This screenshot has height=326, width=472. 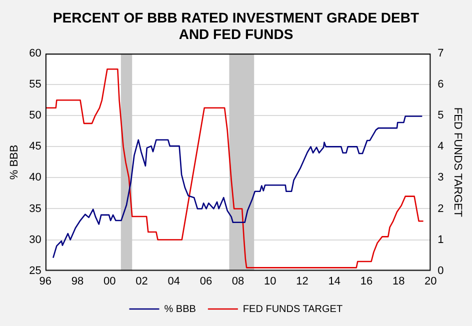 What do you see at coordinates (441, 270) in the screenshot?
I see `y2-tick-label: 0` at bounding box center [441, 270].